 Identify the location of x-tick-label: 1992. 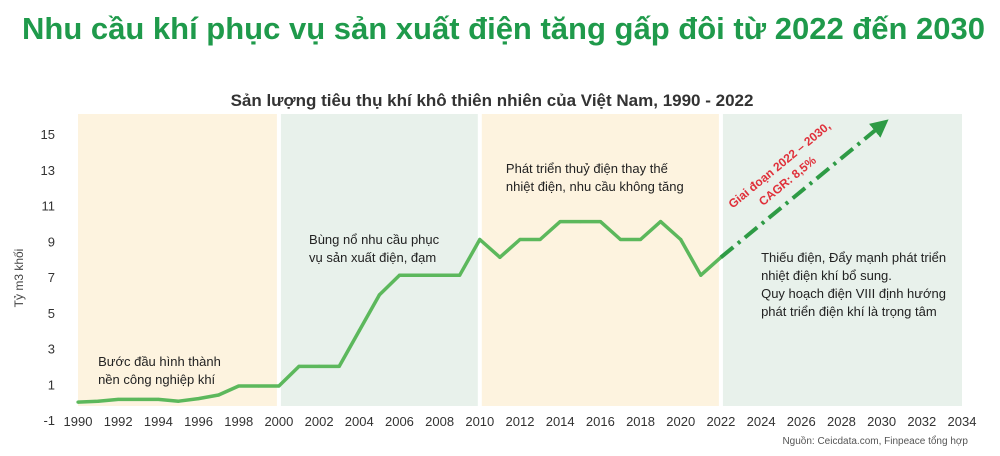
(118, 421).